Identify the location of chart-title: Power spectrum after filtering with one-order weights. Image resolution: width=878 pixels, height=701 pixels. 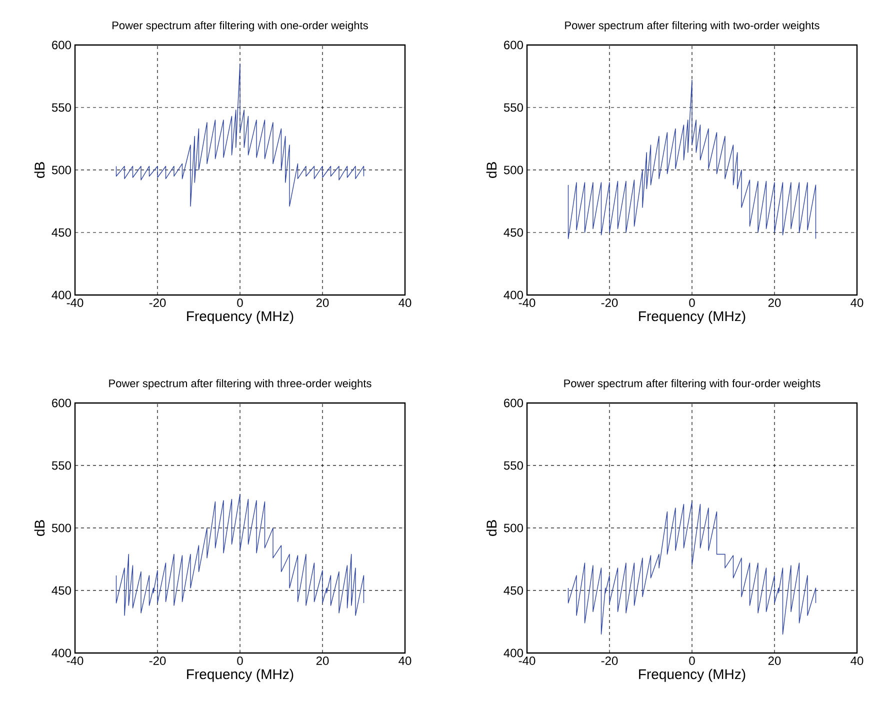
(240, 26).